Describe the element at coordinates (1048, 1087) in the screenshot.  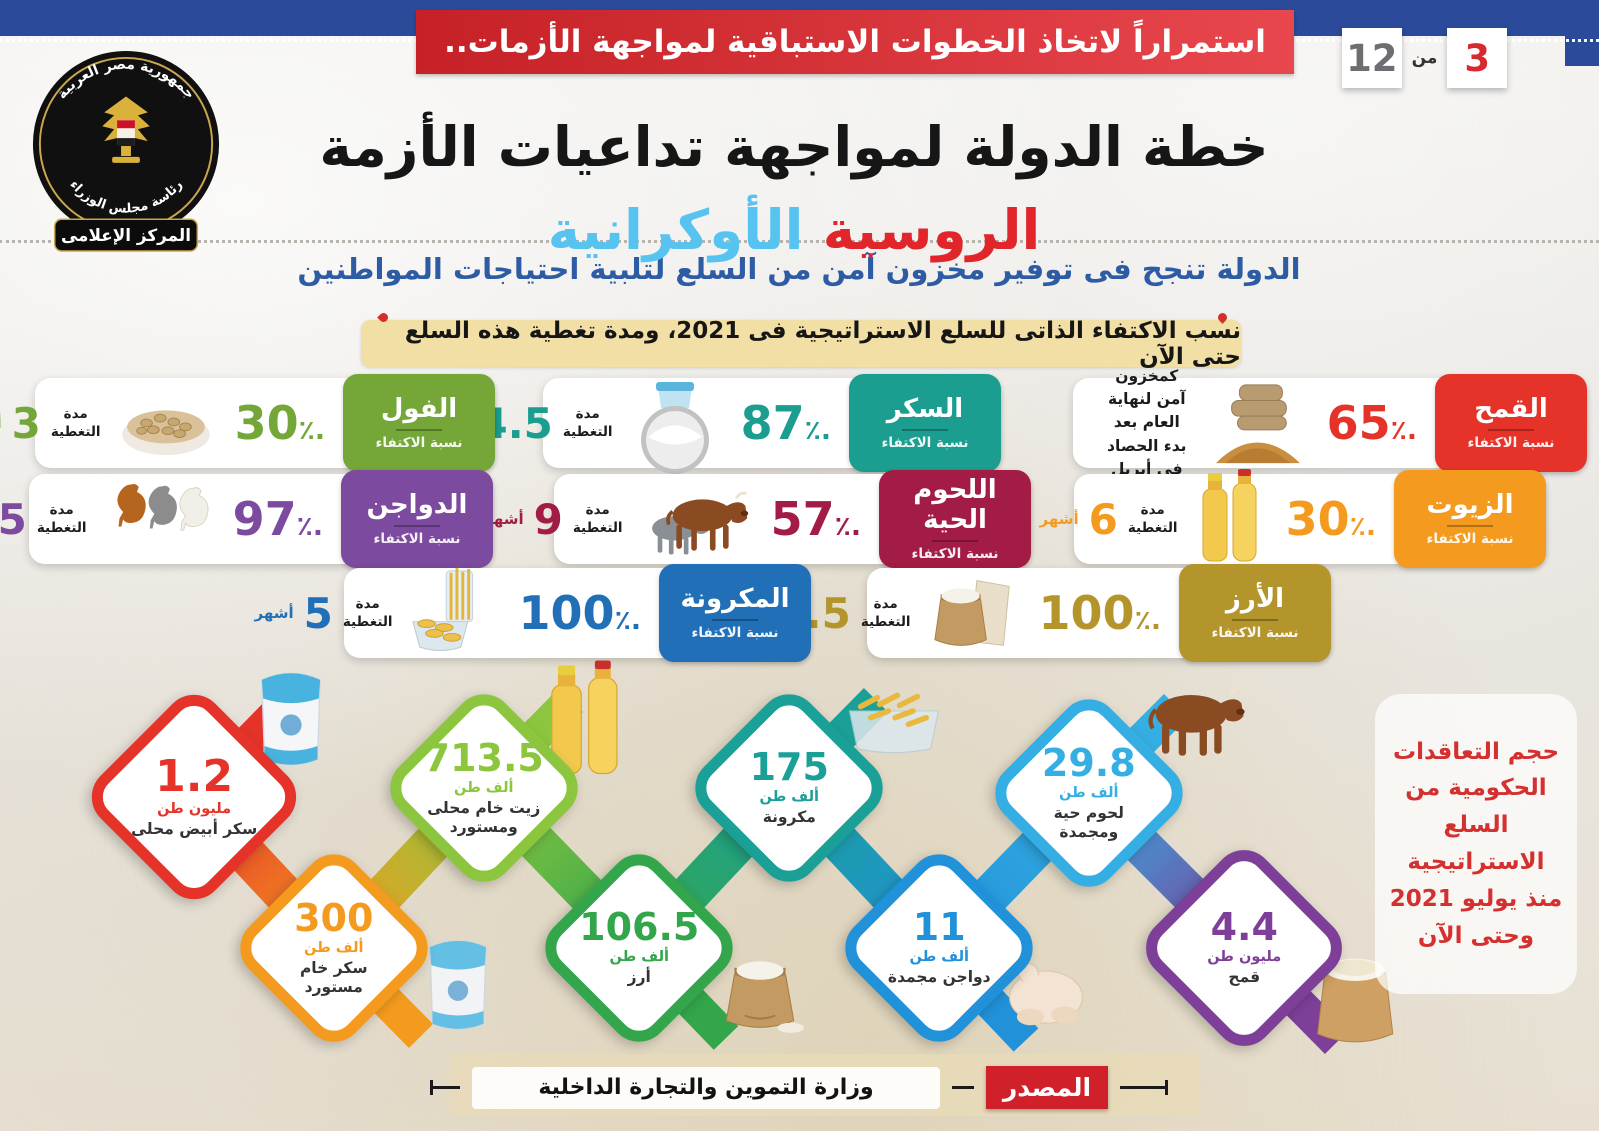
I see `source-label-box: المصدر` at that location.